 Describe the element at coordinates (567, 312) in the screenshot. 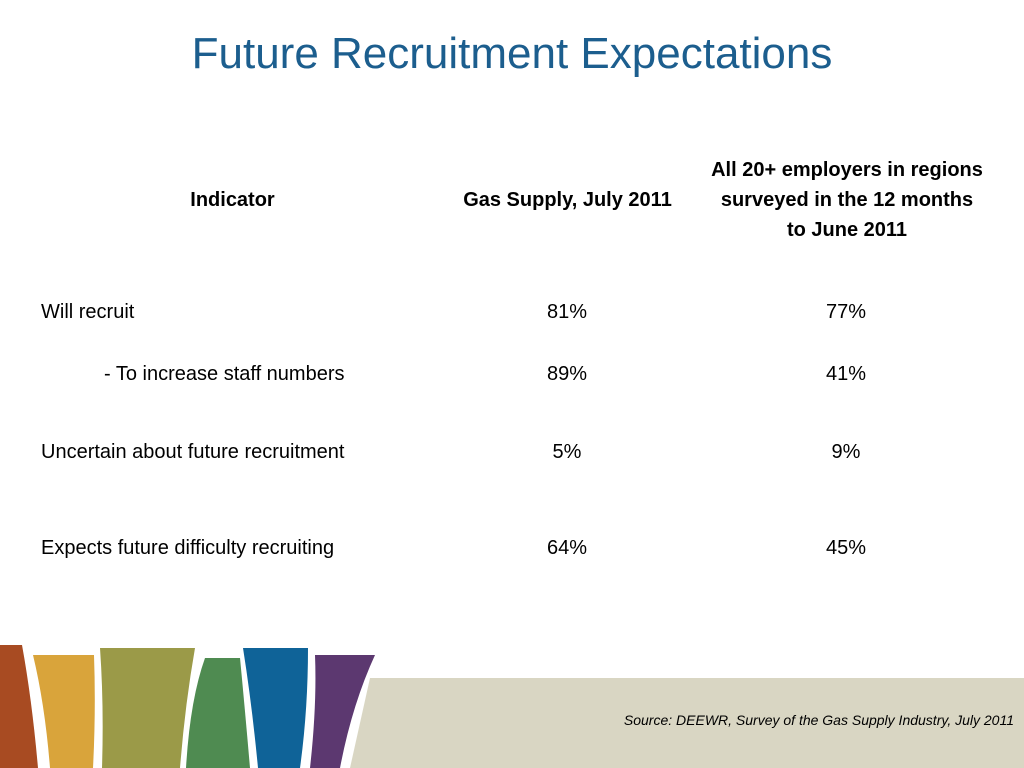

I see `table-cell: 81%` at that location.